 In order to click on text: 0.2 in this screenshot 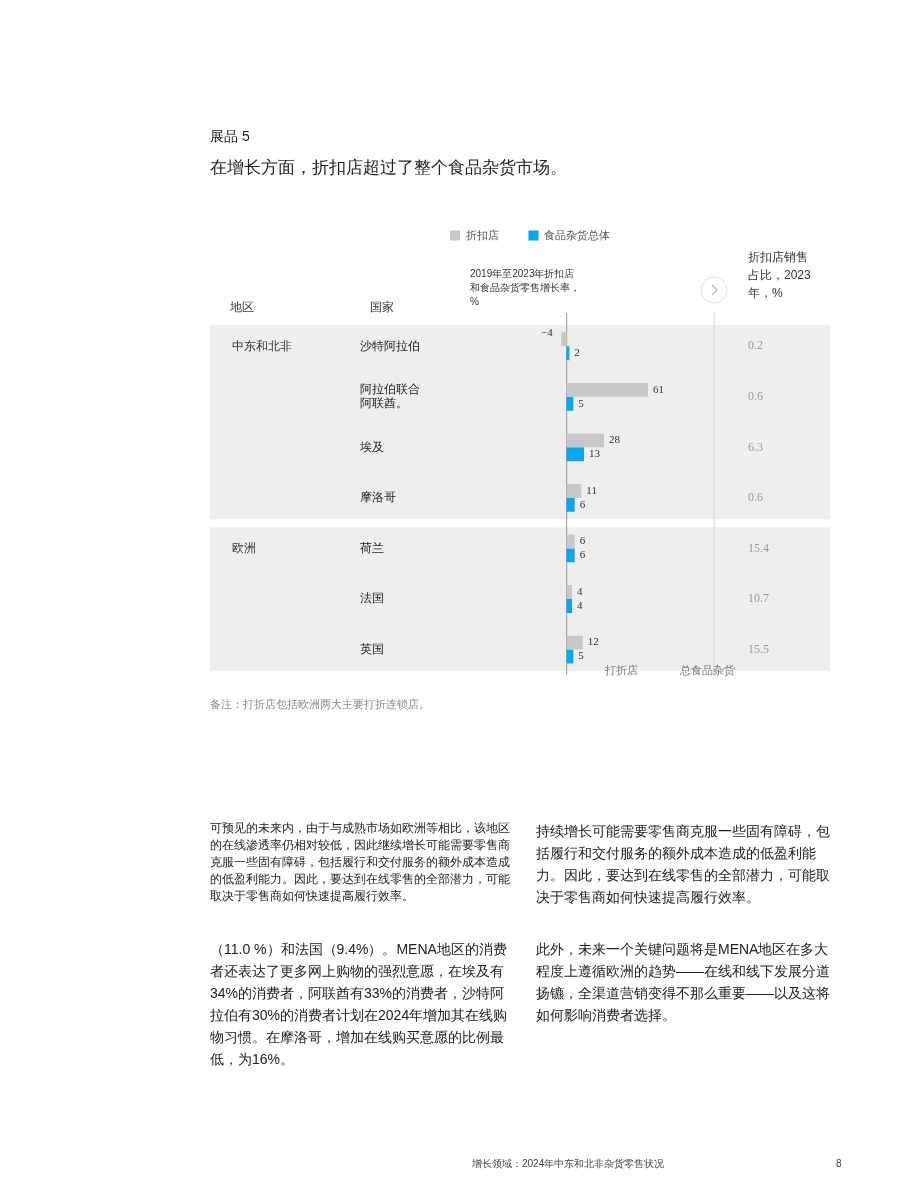, I will do `click(755, 345)`.